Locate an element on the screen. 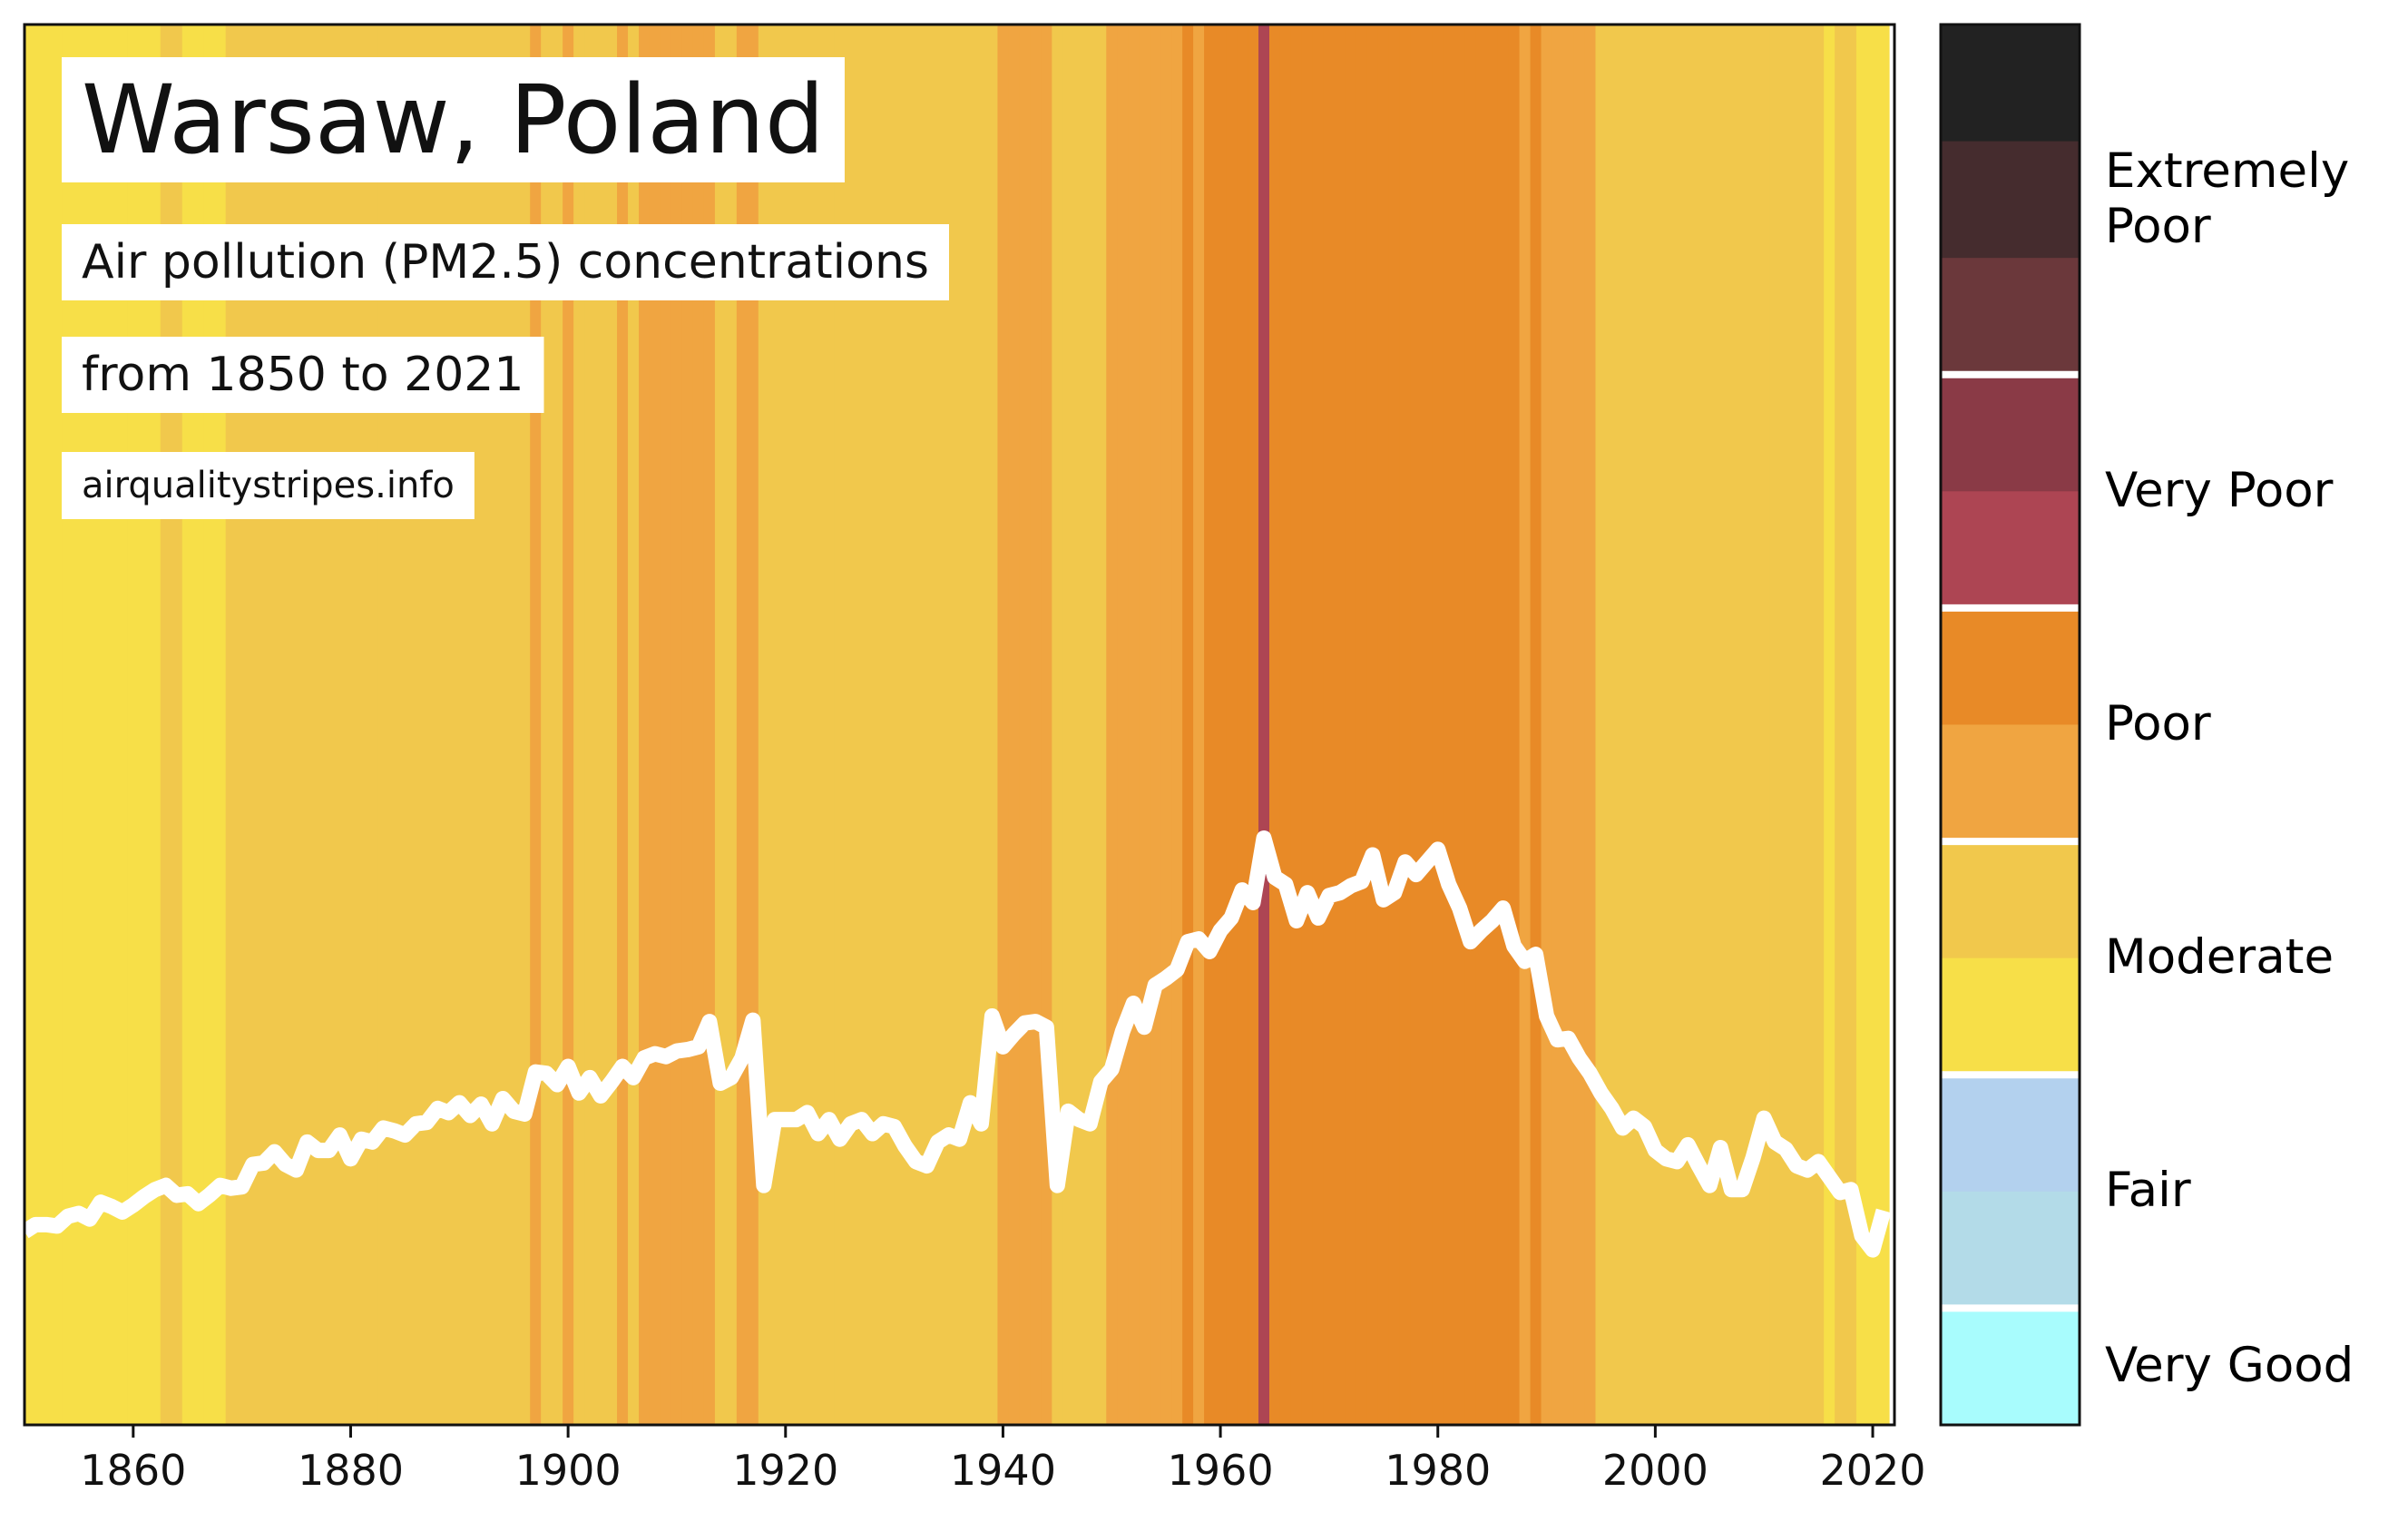 Image resolution: width=2408 pixels, height=1522 pixels. chart-title: Warsaw, Poland is located at coordinates (454, 120).